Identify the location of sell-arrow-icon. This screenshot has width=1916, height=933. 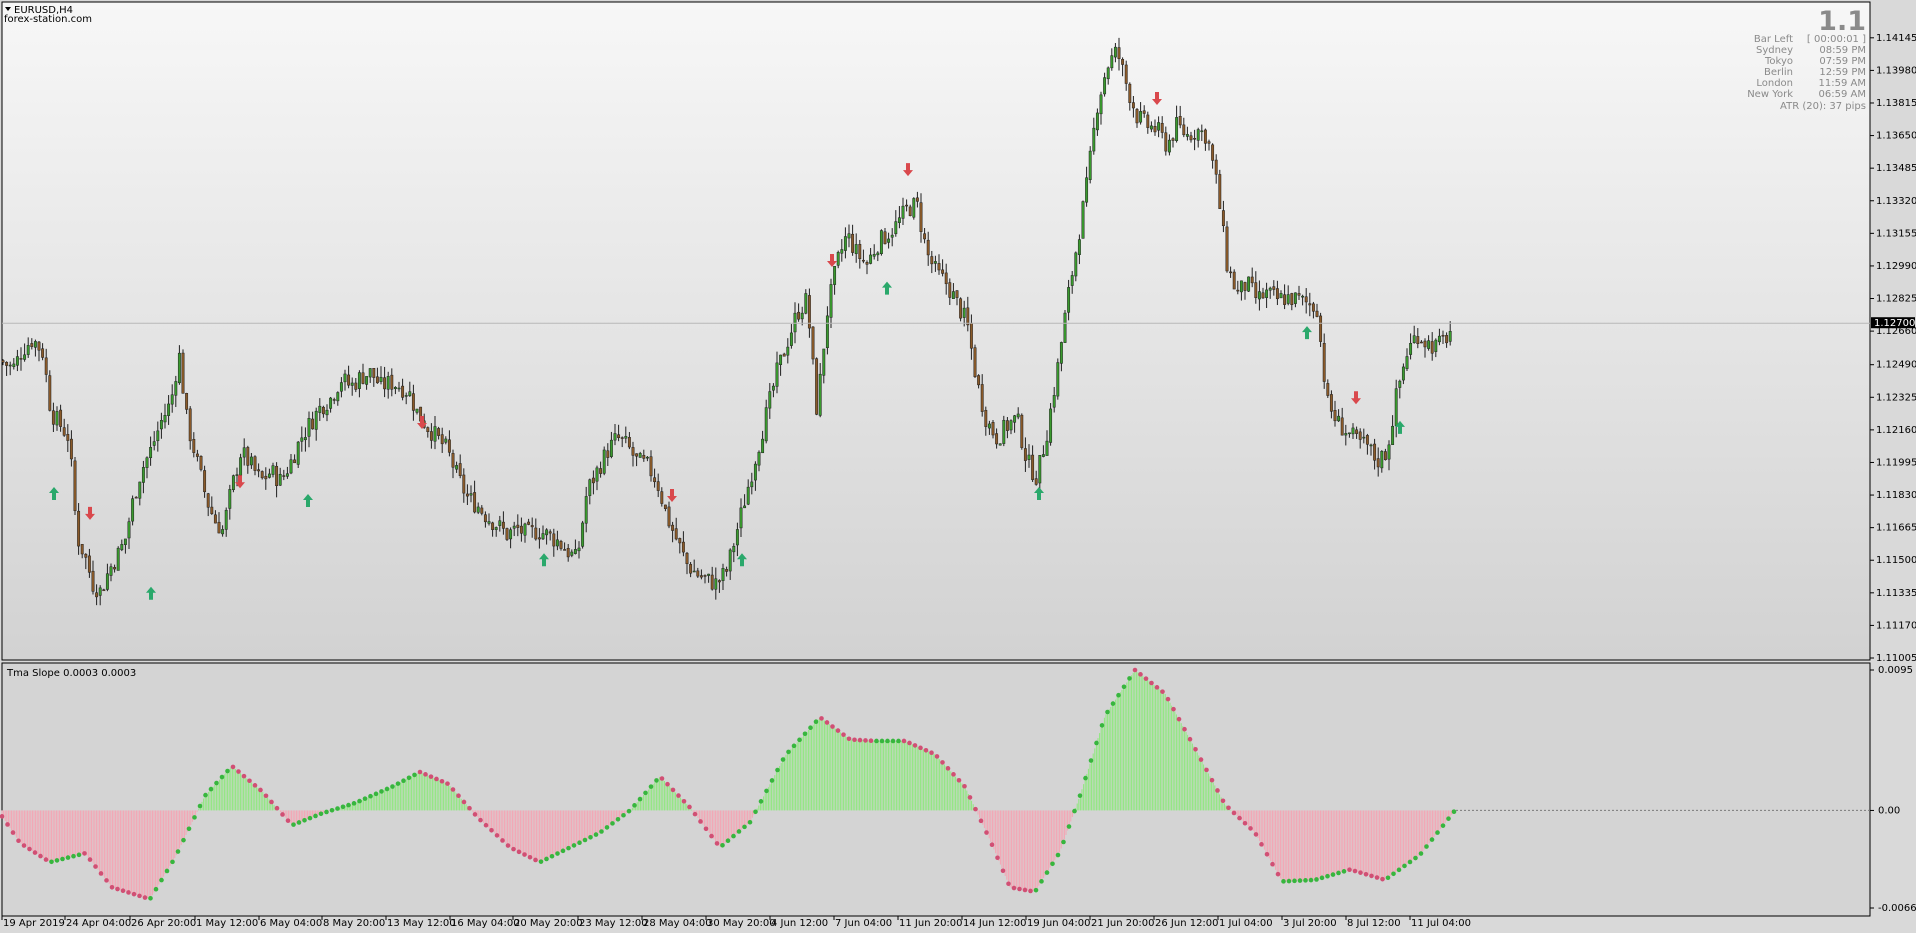
(240, 482).